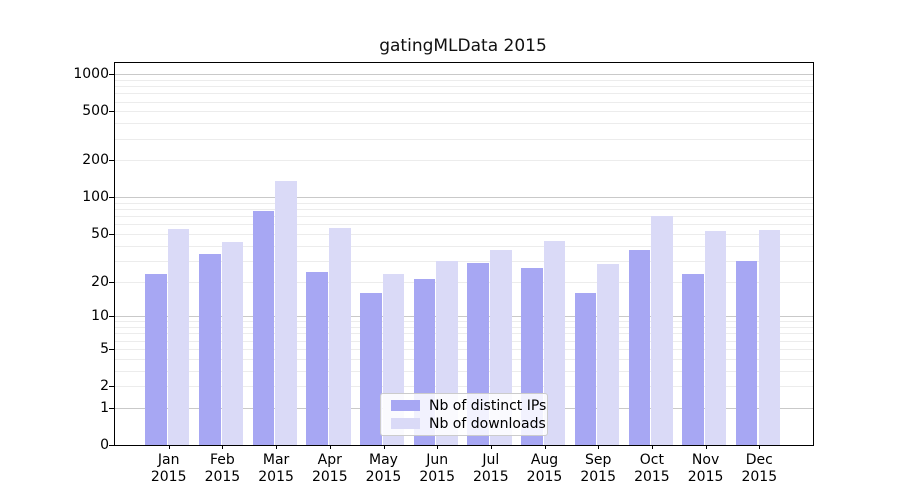 The image size is (900, 500). I want to click on x-tick-mark-sep, so click(599, 447).